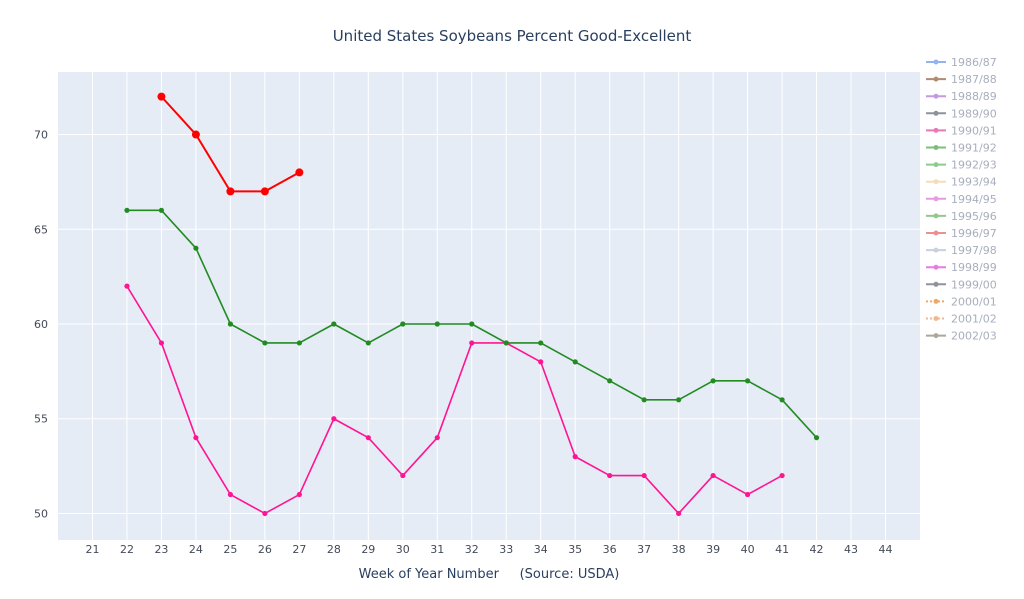 The image size is (1024, 599). What do you see at coordinates (610, 549) in the screenshot?
I see `x-tick-label: 36` at bounding box center [610, 549].